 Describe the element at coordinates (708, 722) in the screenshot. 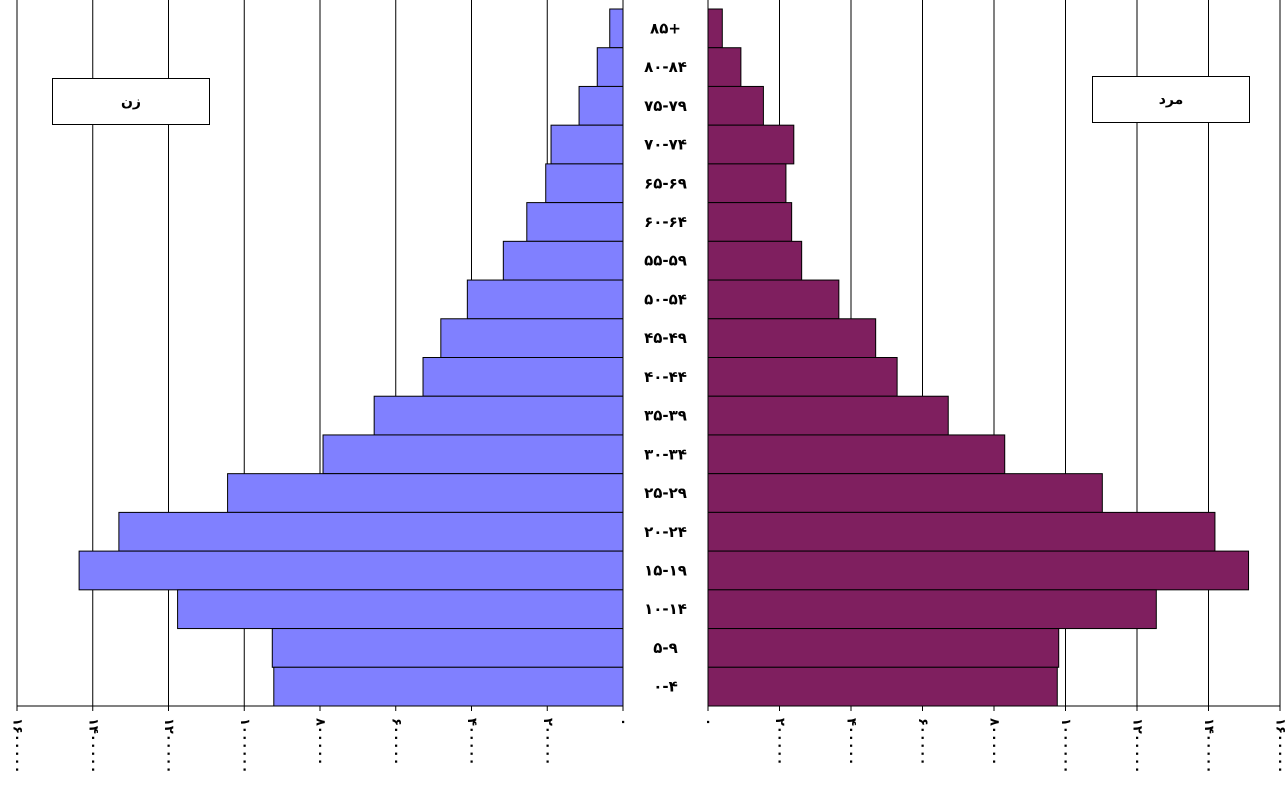

I see `male-axis-tick-label: ۰` at that location.